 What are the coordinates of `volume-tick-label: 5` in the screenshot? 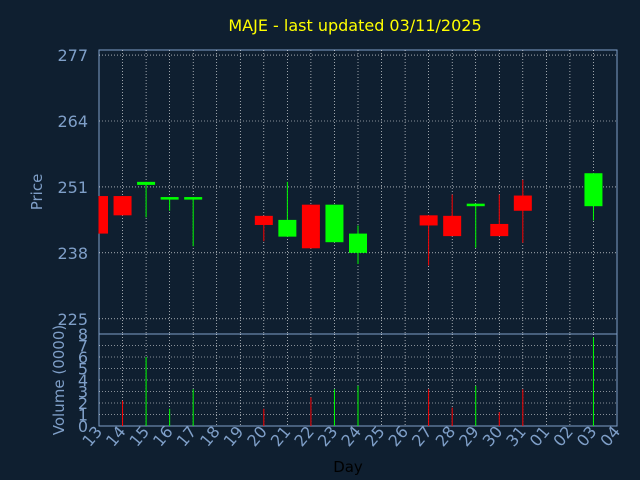 It's located at (83, 369).